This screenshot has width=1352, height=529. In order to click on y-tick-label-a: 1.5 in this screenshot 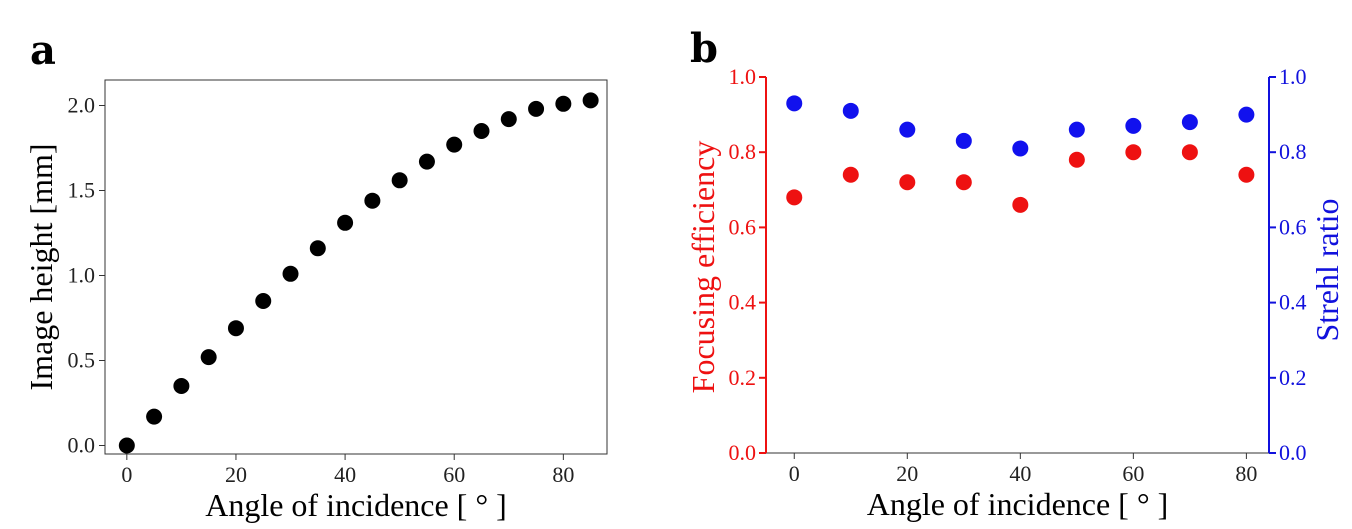, I will do `click(82, 190)`.